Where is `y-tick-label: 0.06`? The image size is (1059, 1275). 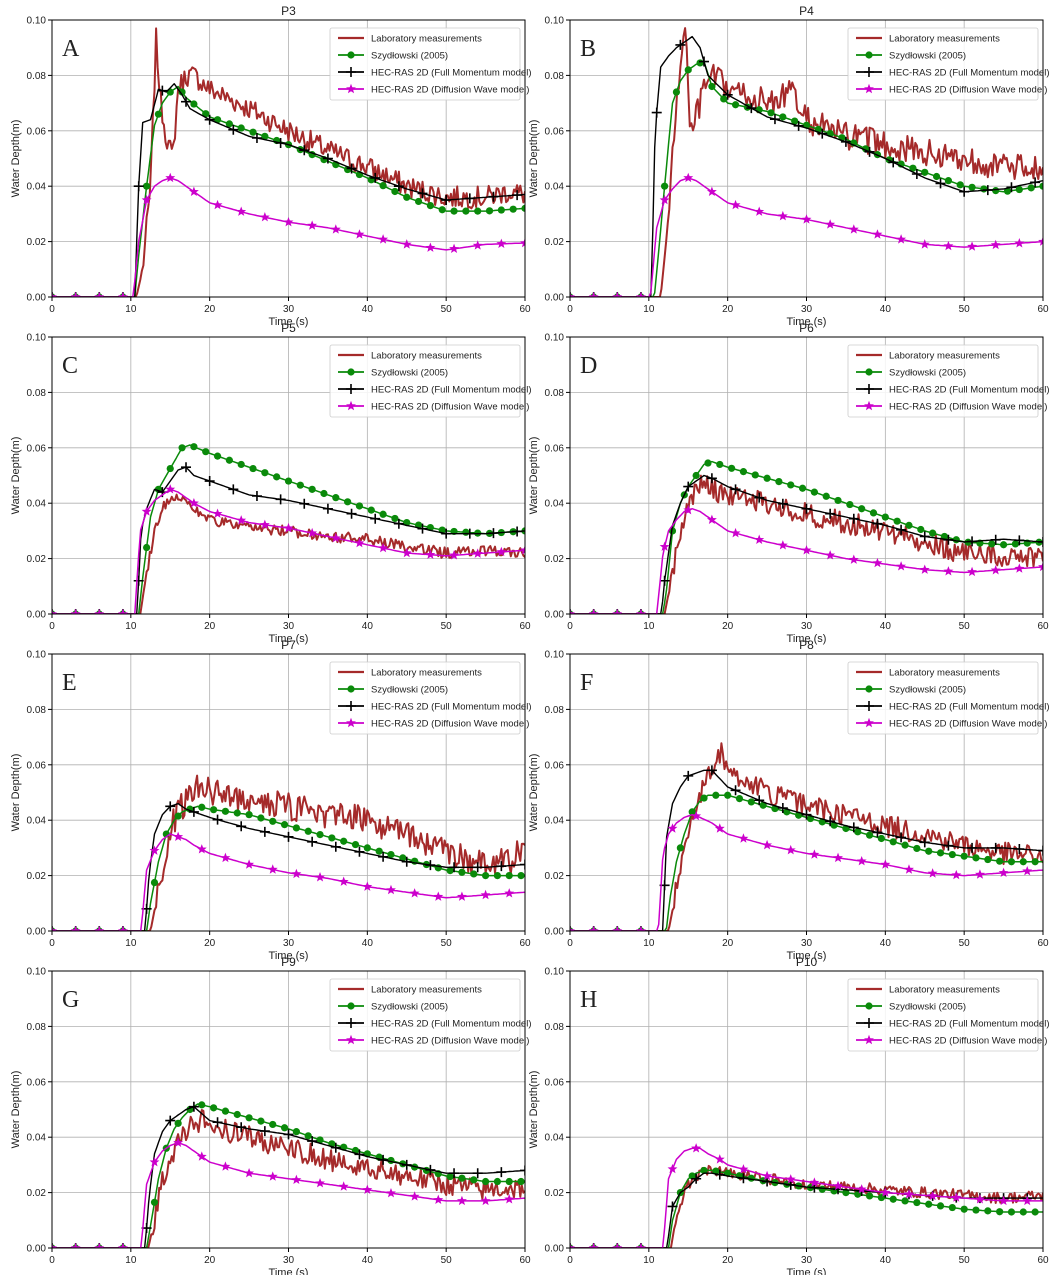 y-tick-label: 0.06 is located at coordinates (37, 765).